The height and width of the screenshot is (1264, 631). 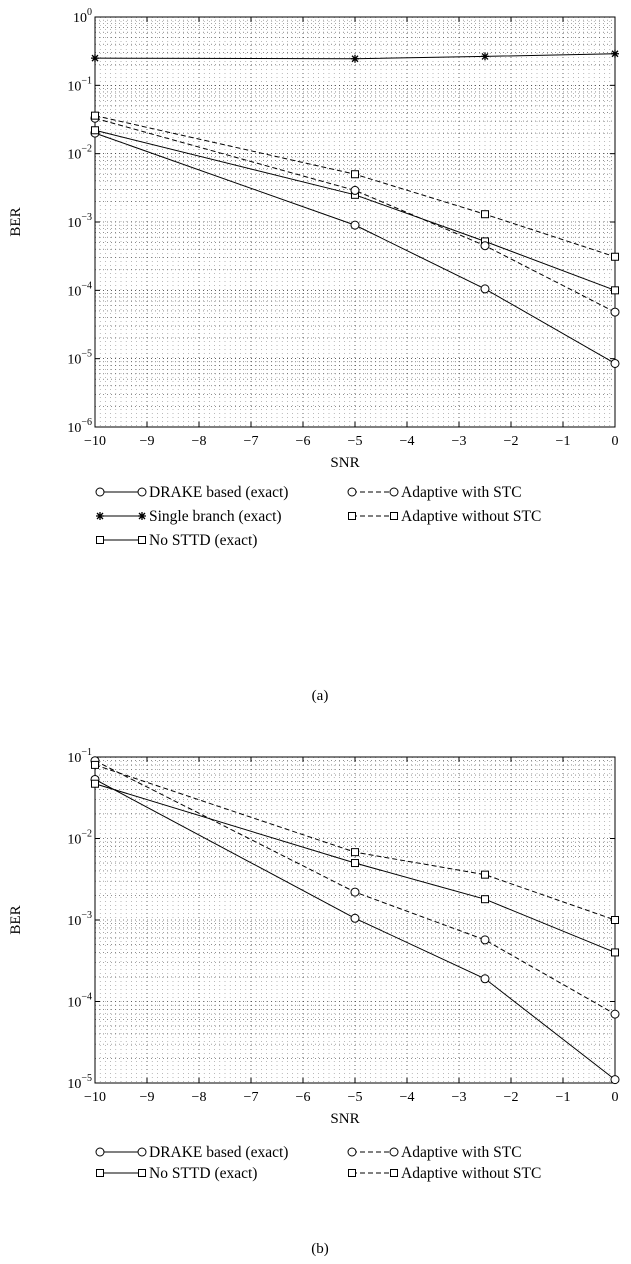 I want to click on x-tick-label: −6, so click(x=303, y=441).